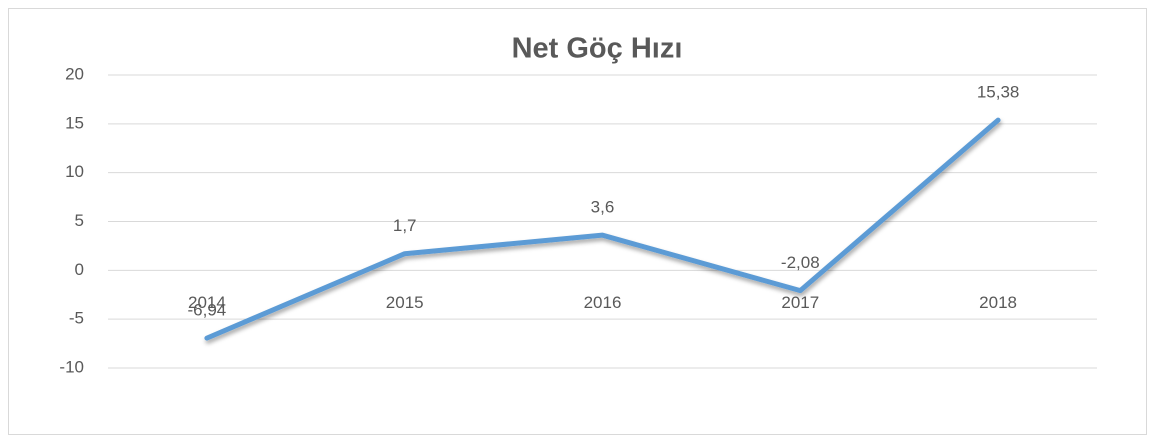 This screenshot has height=443, width=1155. Describe the element at coordinates (74, 122) in the screenshot. I see `y-tick-label: 15` at that location.